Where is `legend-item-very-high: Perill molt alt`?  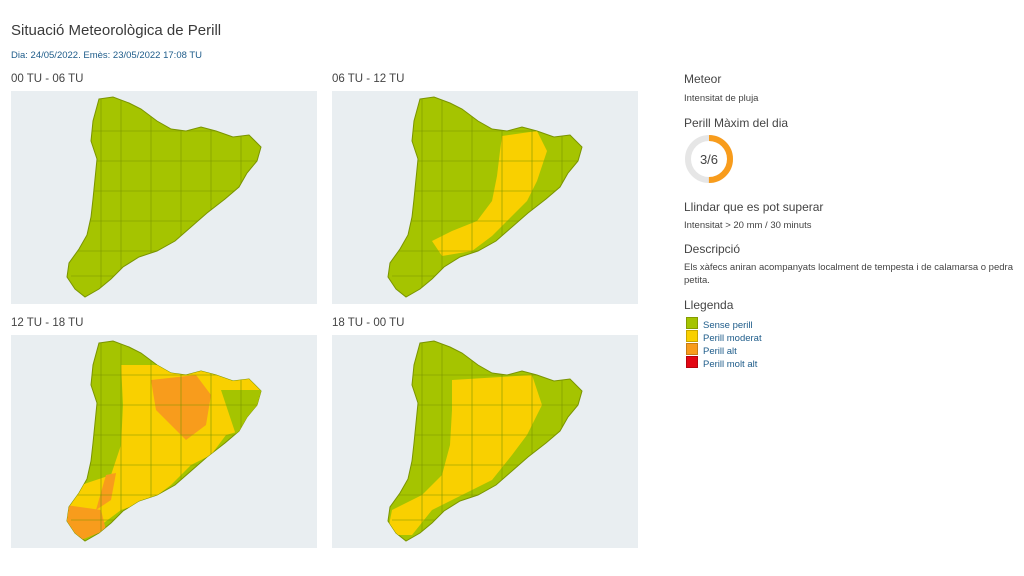 legend-item-very-high: Perill molt alt is located at coordinates (721, 363).